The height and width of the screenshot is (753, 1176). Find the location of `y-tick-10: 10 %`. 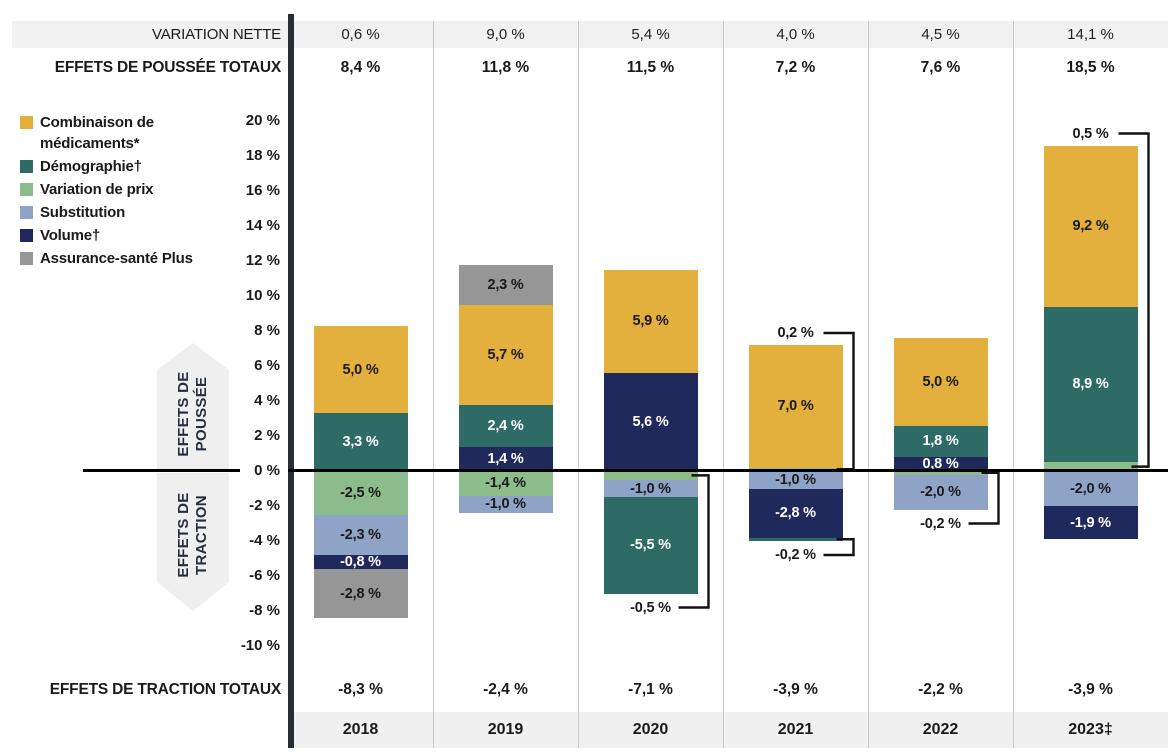

y-tick-10: 10 % is located at coordinates (262, 295).